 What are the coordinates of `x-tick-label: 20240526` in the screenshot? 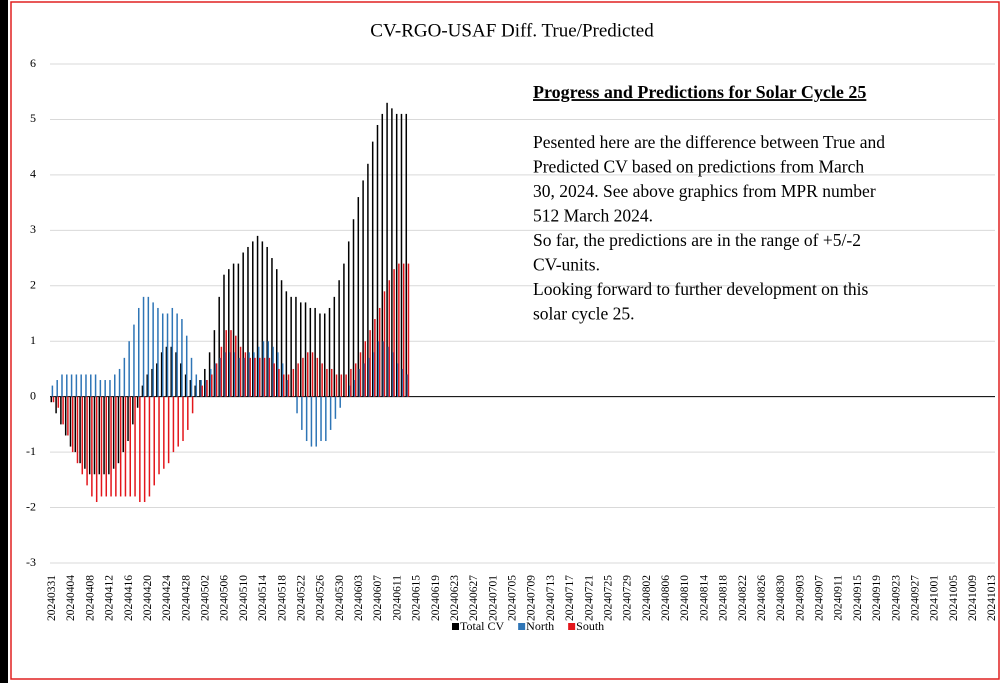 It's located at (321, 598).